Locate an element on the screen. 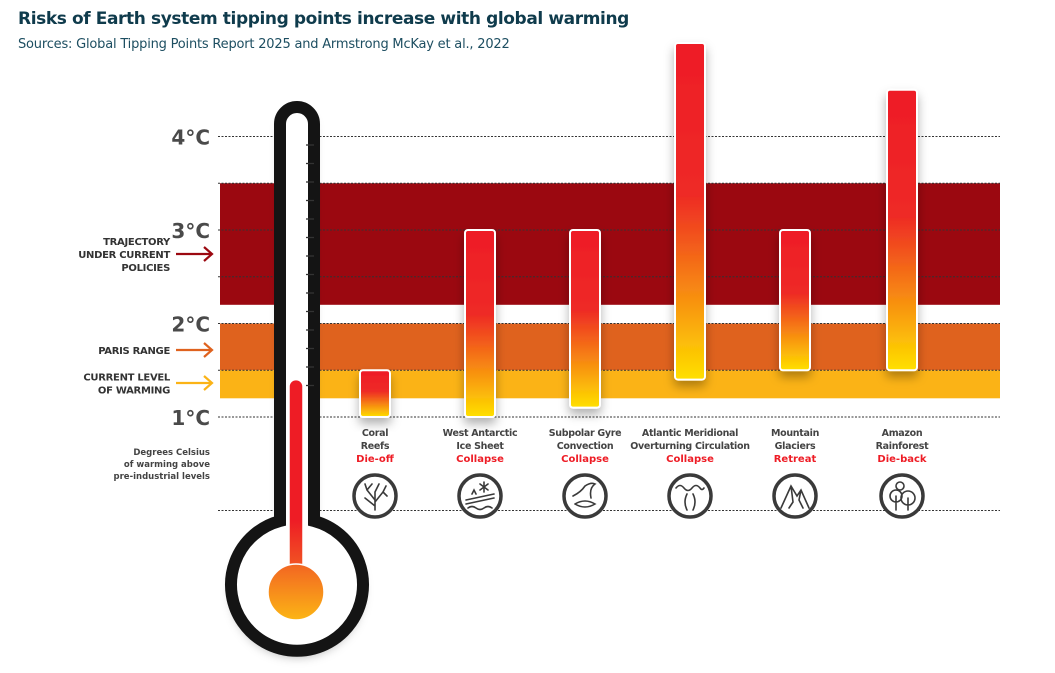 This screenshot has height=673, width=1055. y-tick-label: 4°C is located at coordinates (190, 138).